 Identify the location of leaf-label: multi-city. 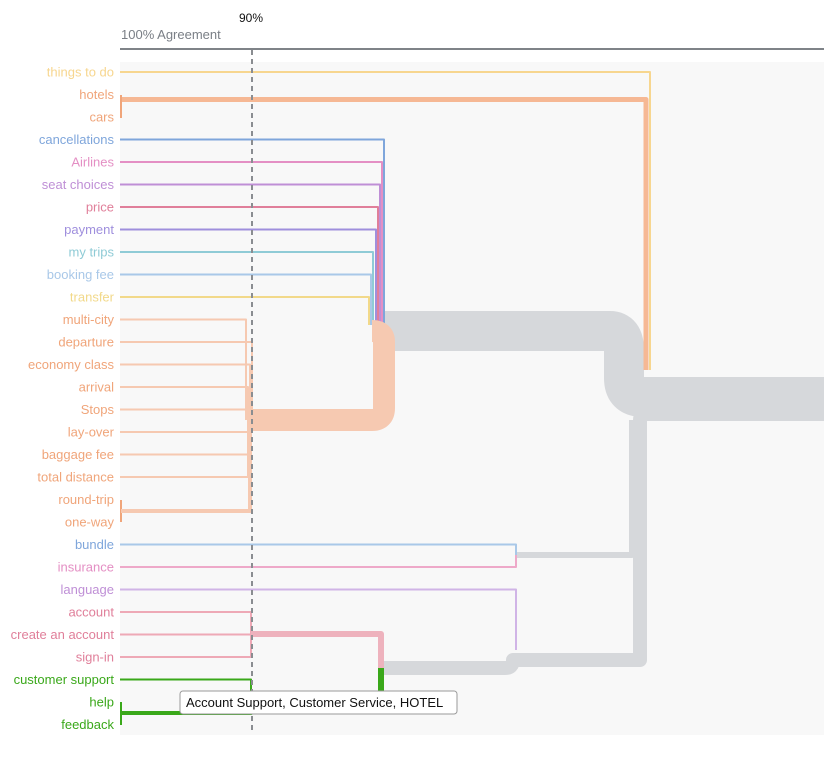
(89, 319).